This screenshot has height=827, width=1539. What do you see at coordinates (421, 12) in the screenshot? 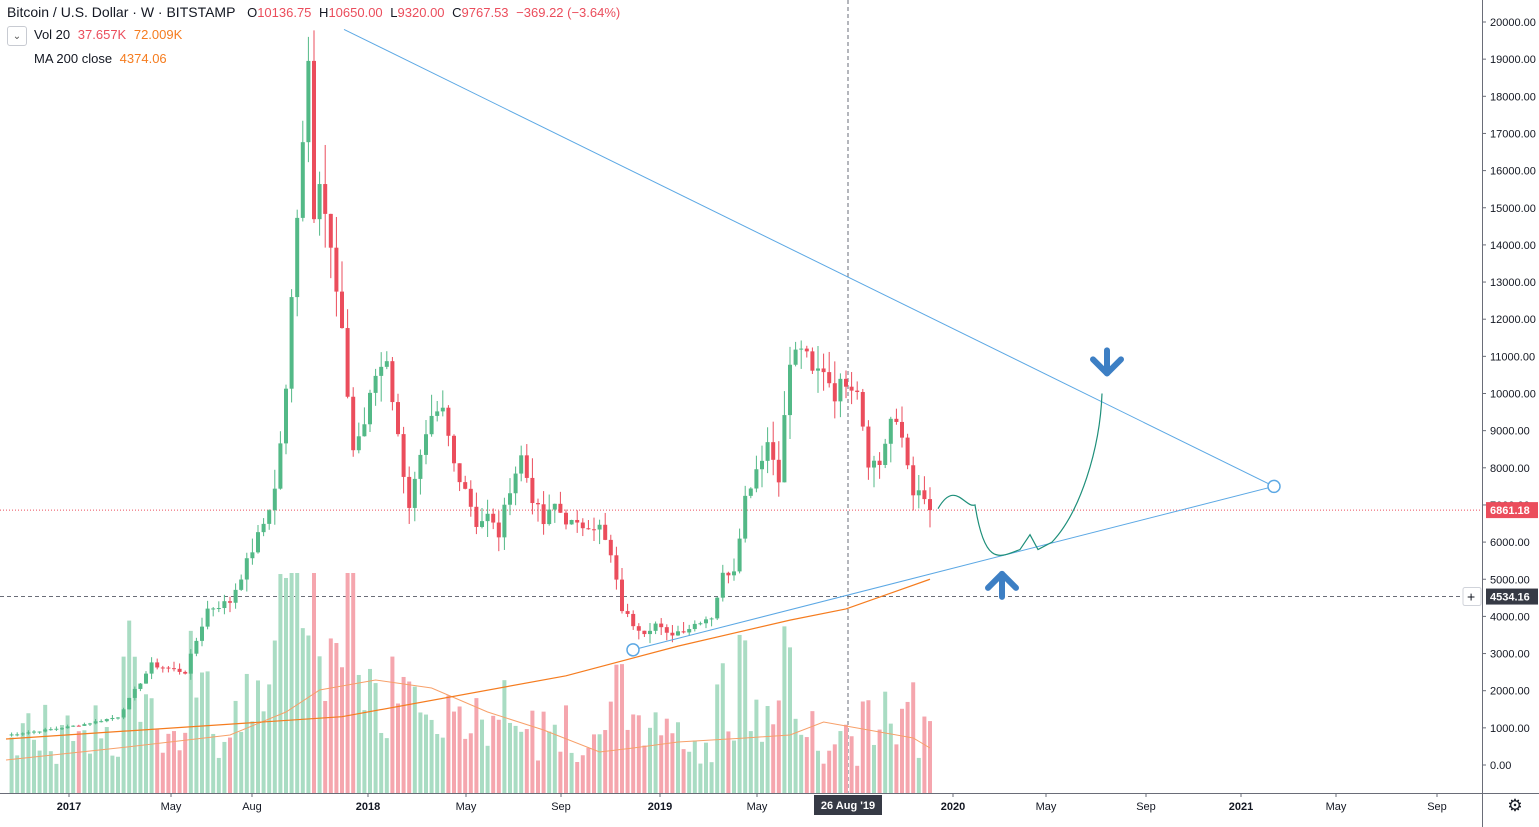
I see `low-value: 9320.00` at bounding box center [421, 12].